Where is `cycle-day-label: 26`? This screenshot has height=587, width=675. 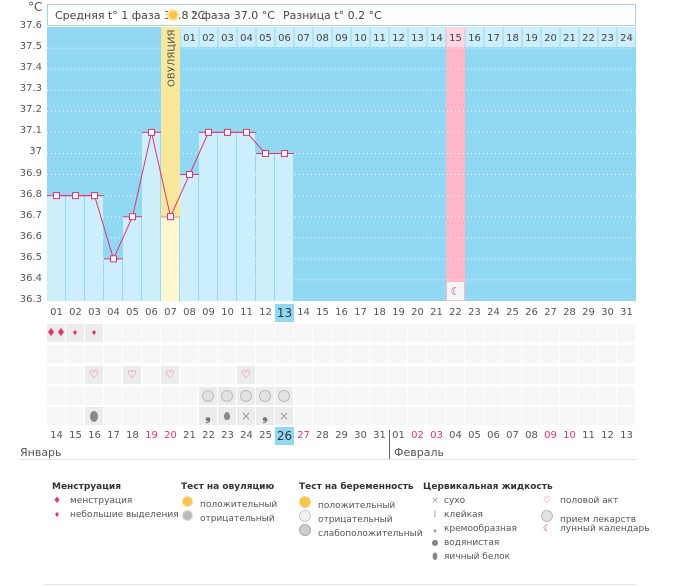
cycle-day-label: 26 is located at coordinates (531, 312).